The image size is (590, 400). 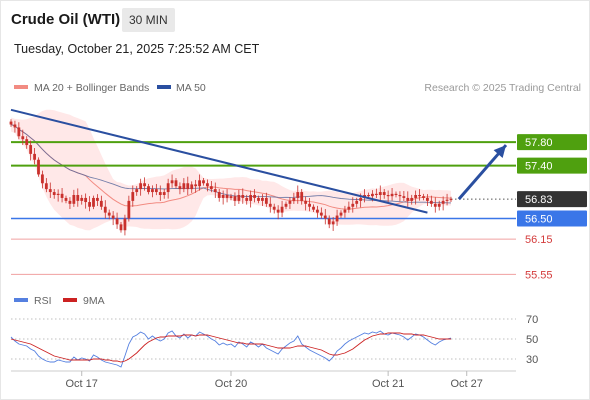 I want to click on watermark: Research © 2025 Trading Central, so click(x=502, y=88).